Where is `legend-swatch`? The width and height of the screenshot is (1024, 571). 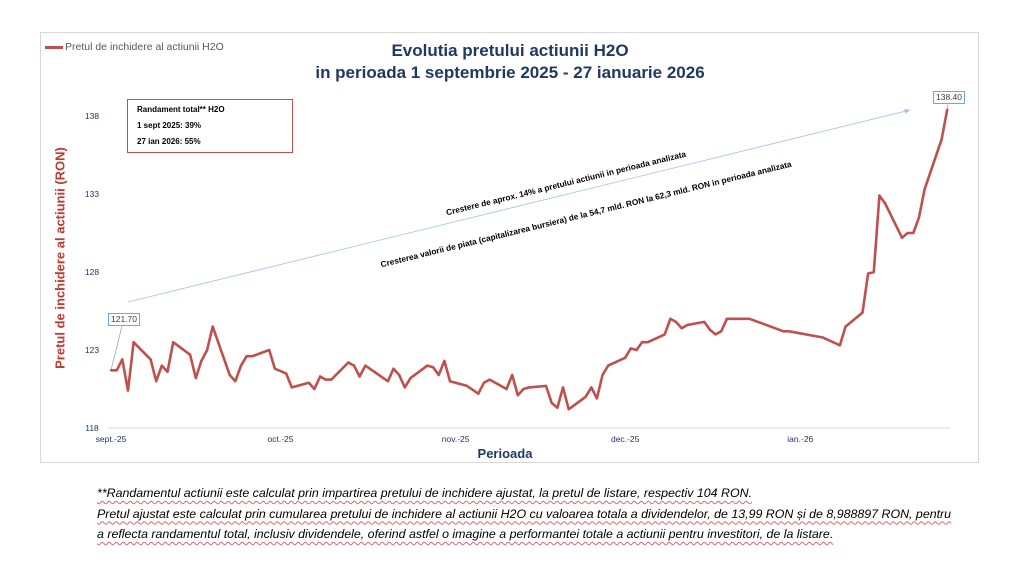 legend-swatch is located at coordinates (54, 47).